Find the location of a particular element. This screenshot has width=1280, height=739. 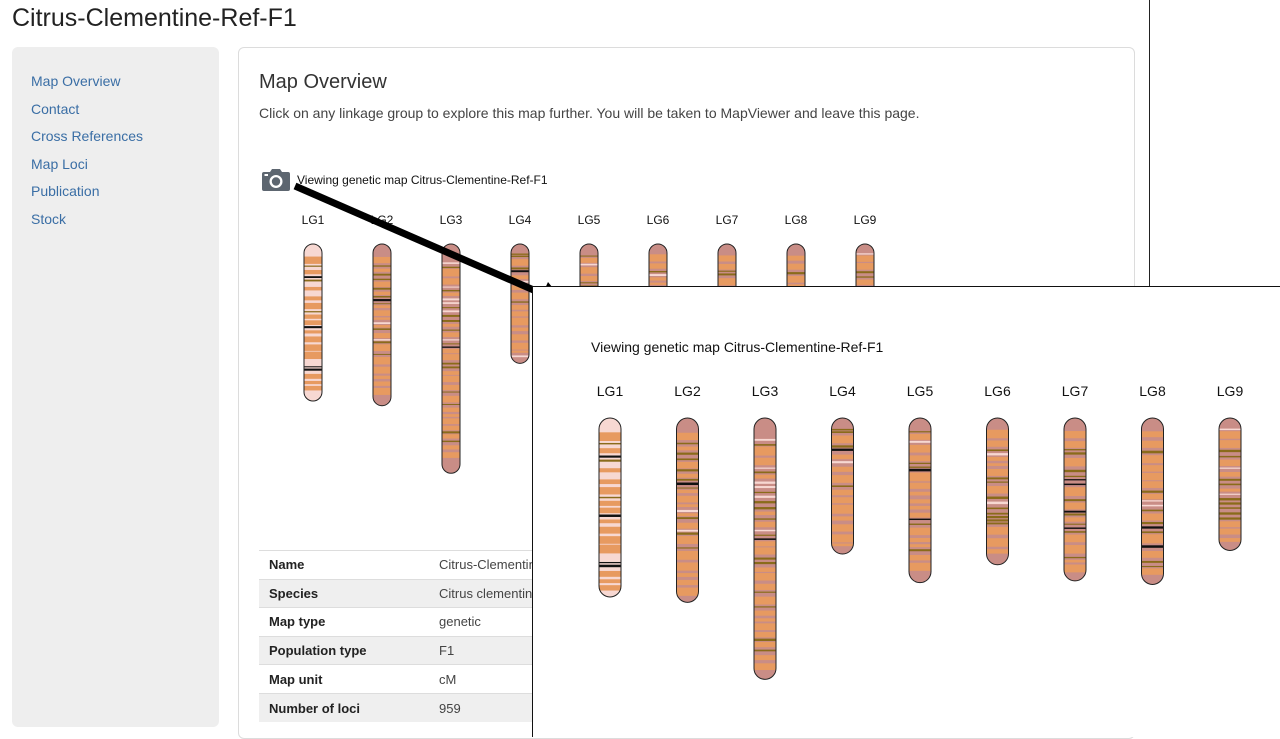

lg-lg2-body is located at coordinates (382, 325).